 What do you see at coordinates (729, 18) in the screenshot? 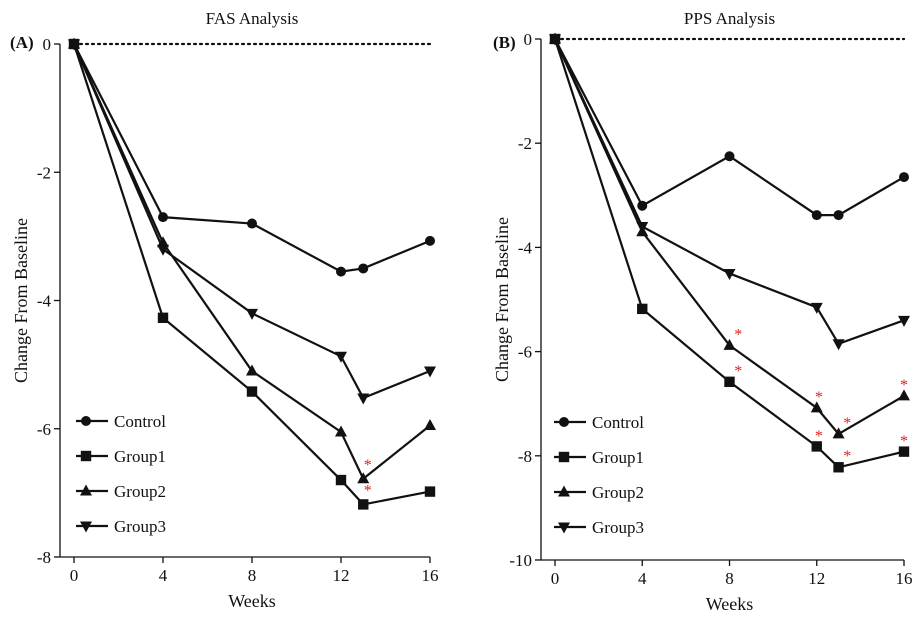
I see `chart-title: PPS Analysis` at bounding box center [729, 18].